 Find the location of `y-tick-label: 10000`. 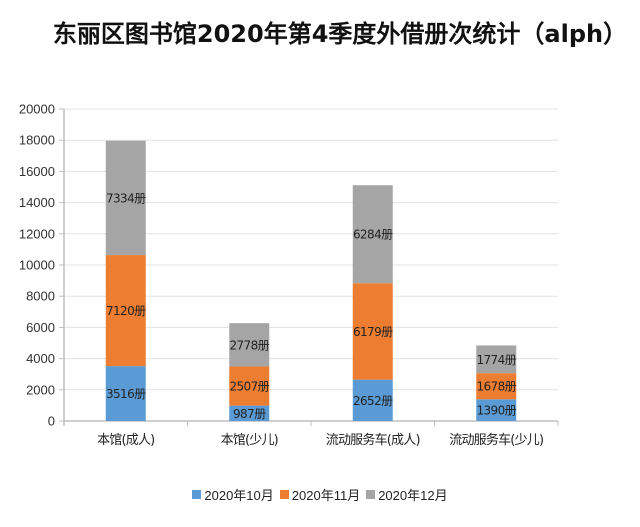

y-tick-label: 10000 is located at coordinates (37, 265).